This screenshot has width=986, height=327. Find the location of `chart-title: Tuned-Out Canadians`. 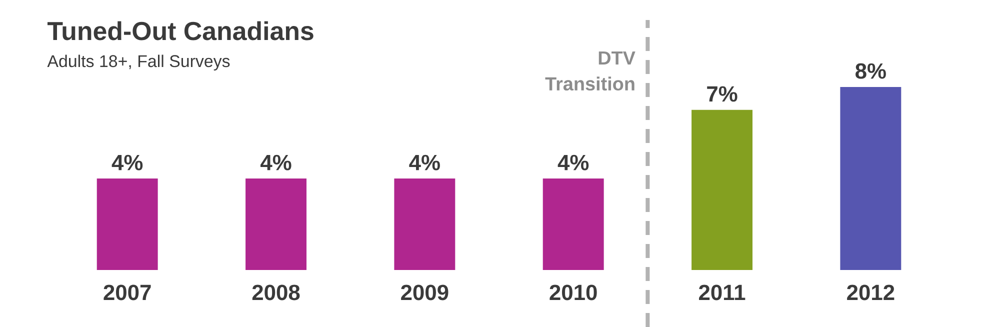

chart-title: Tuned-Out Canadians is located at coordinates (181, 30).